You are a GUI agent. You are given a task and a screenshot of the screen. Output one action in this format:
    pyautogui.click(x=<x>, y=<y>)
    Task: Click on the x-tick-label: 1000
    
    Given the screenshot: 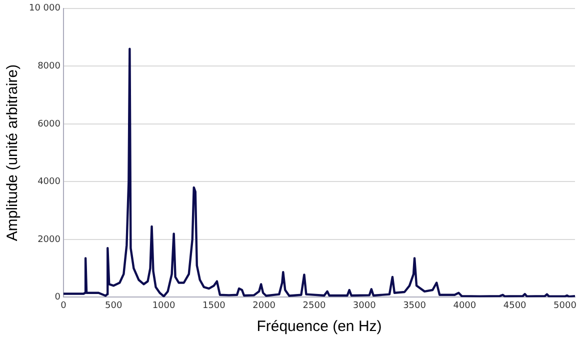 What is the action you would take?
    pyautogui.click(x=164, y=305)
    